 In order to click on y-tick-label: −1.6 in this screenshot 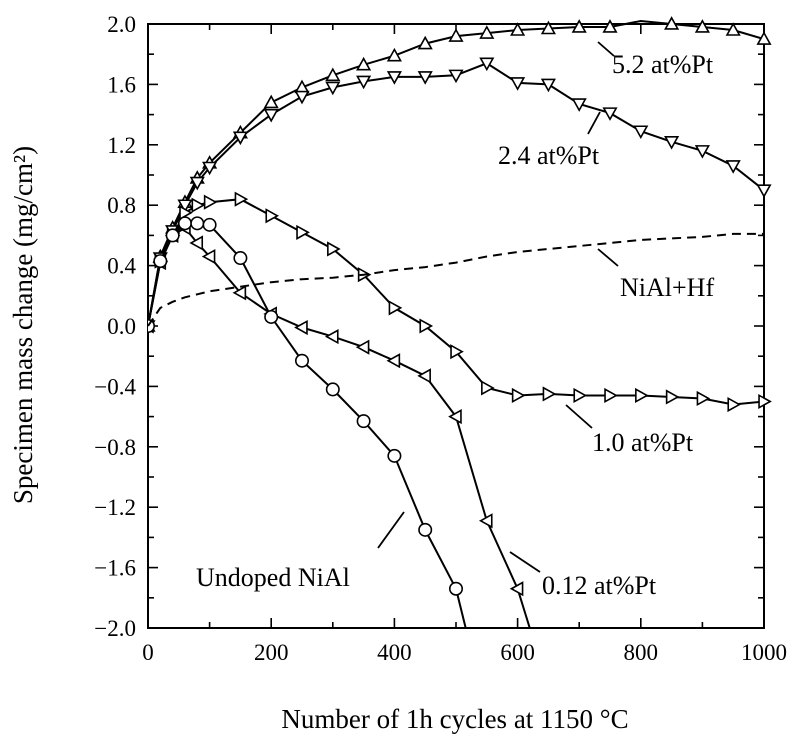, I will do `click(115, 568)`.